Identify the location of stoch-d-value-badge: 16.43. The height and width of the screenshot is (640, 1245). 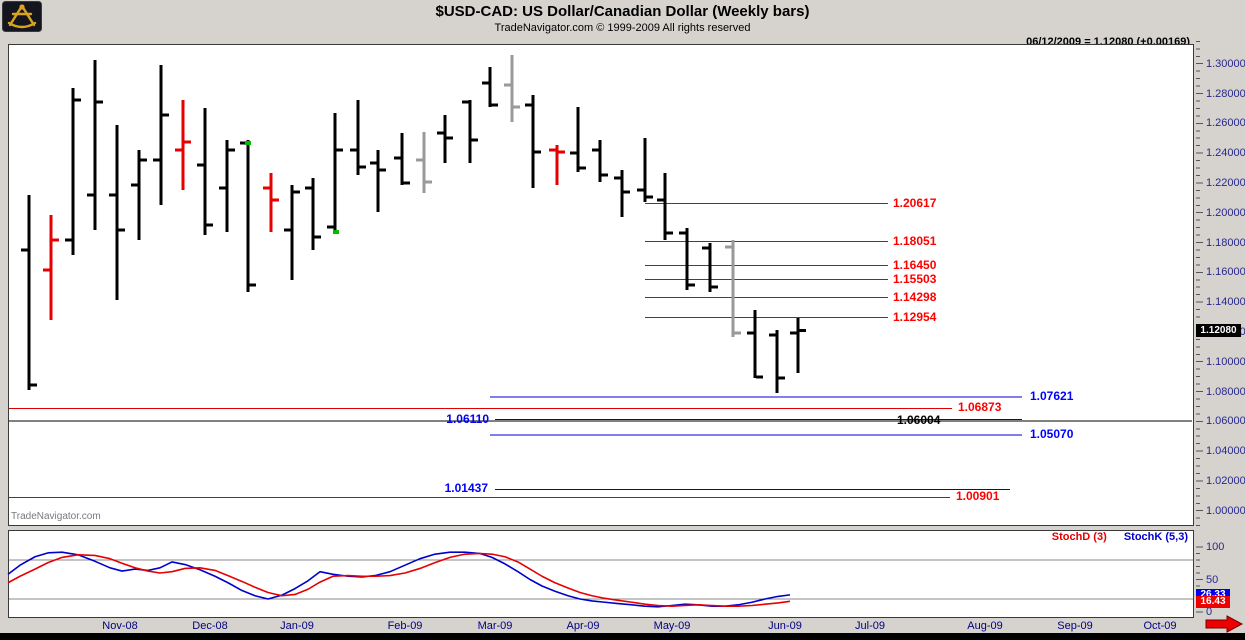
(1213, 602).